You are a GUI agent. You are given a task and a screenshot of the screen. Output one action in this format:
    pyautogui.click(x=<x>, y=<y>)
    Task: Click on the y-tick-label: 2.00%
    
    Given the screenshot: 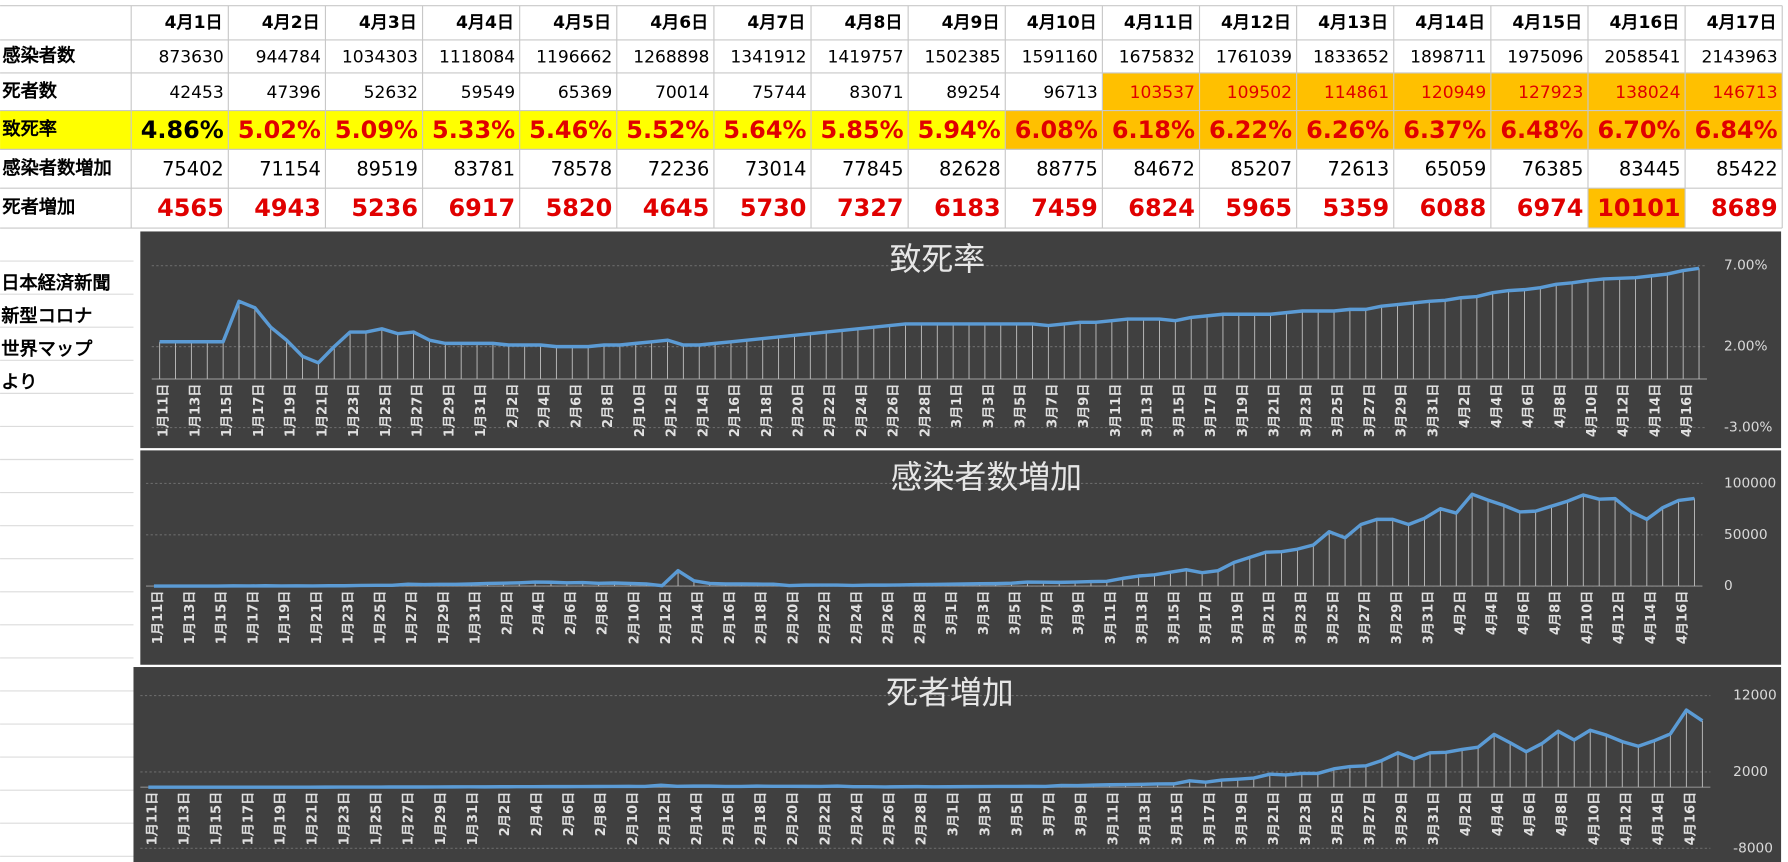 What is the action you would take?
    pyautogui.click(x=1745, y=347)
    